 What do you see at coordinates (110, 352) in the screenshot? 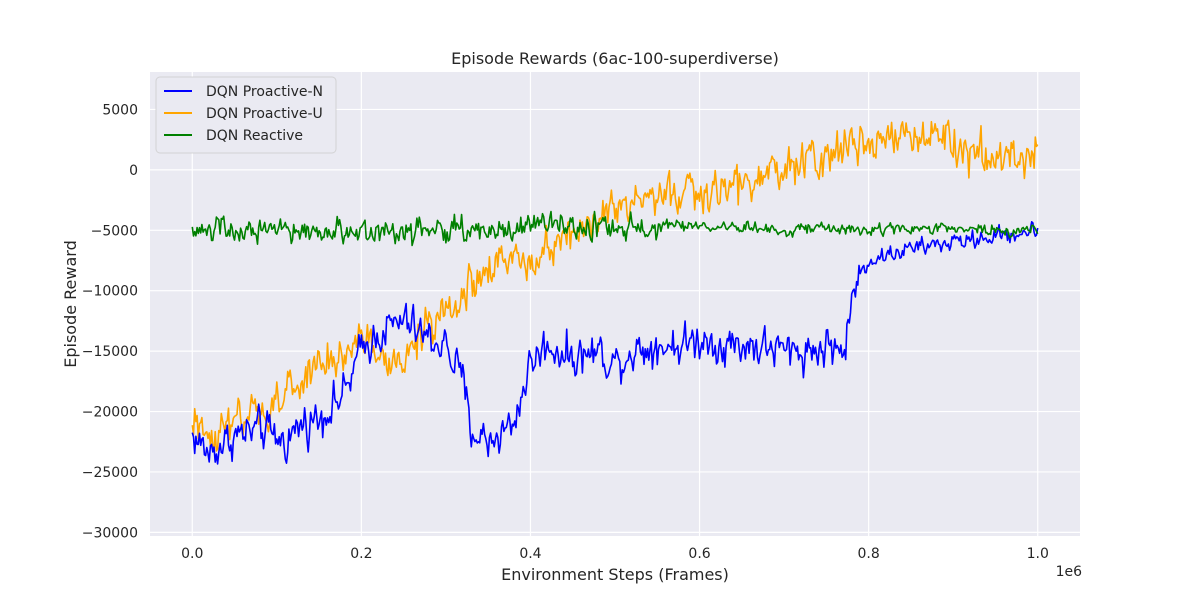
I see `y-tick-label: −15000` at bounding box center [110, 352].